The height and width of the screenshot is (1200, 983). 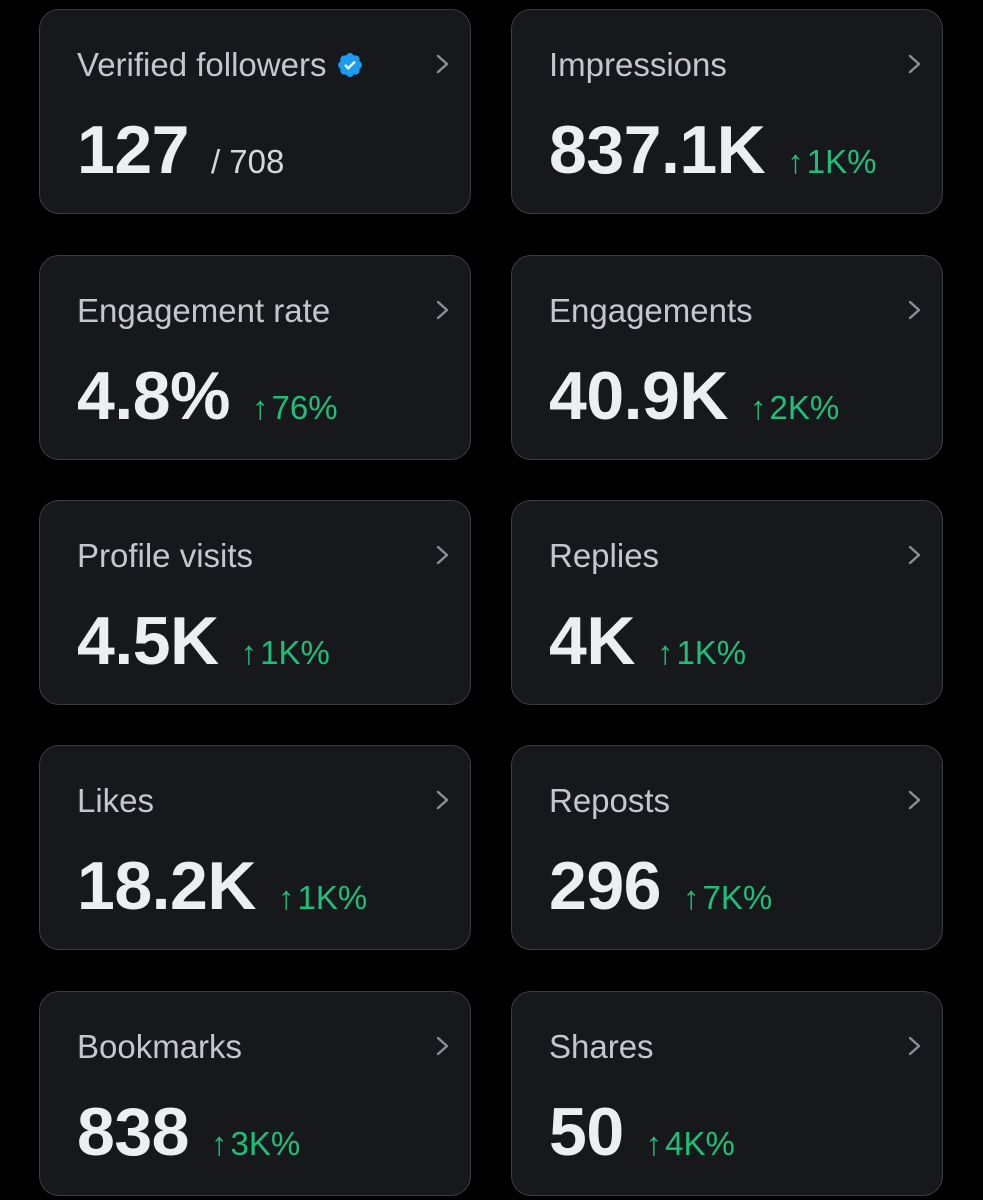 I want to click on change-indicator: ↑ 76%, so click(x=295, y=408).